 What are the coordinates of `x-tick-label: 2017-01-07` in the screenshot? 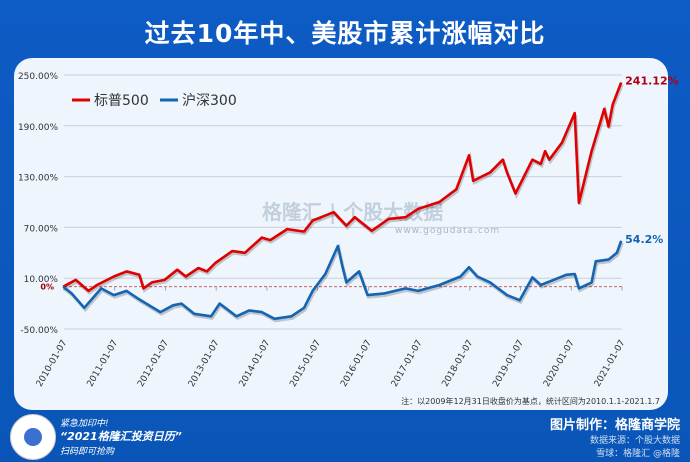 It's located at (407, 364).